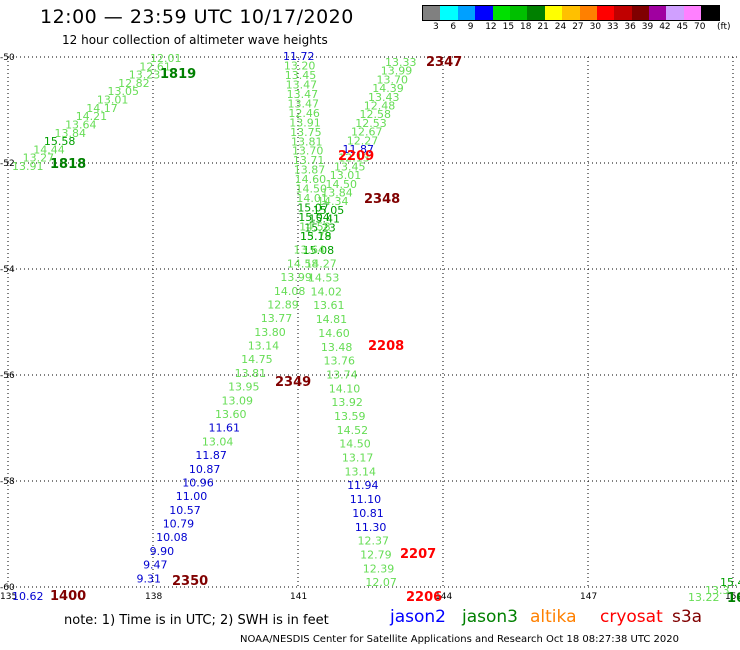  What do you see at coordinates (376, 554) in the screenshot?
I see `track-2347-value: 12.79` at bounding box center [376, 554].